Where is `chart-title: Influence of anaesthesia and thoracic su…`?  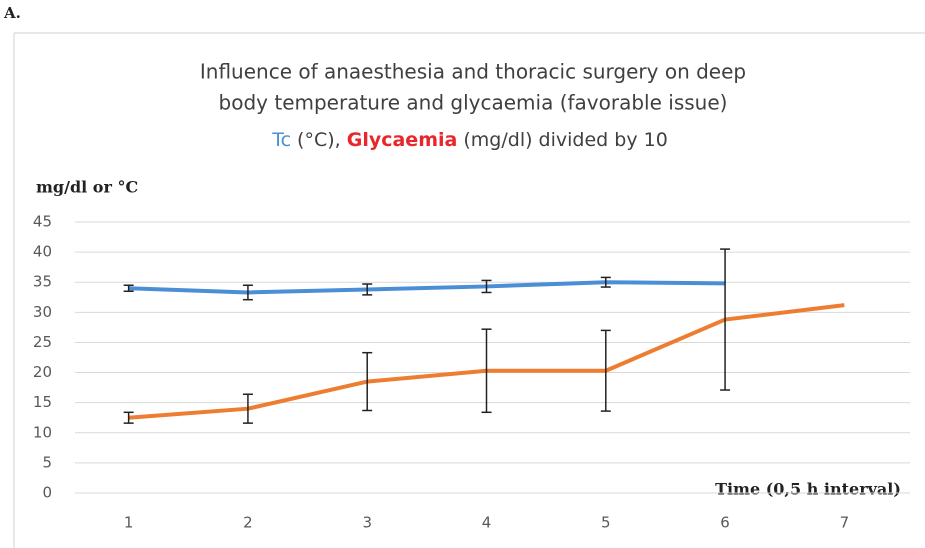
chart-title: Influence of anaesthesia and thoracic su… is located at coordinates (473, 72).